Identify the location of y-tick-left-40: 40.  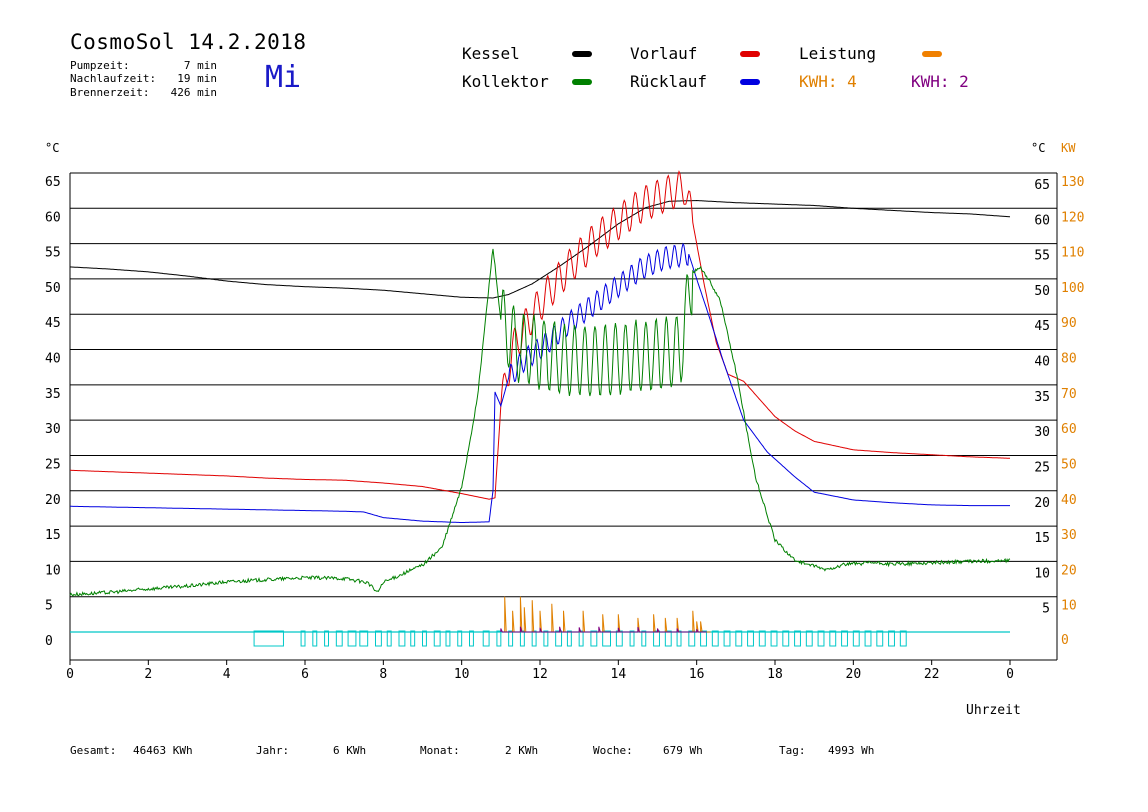
(53, 359).